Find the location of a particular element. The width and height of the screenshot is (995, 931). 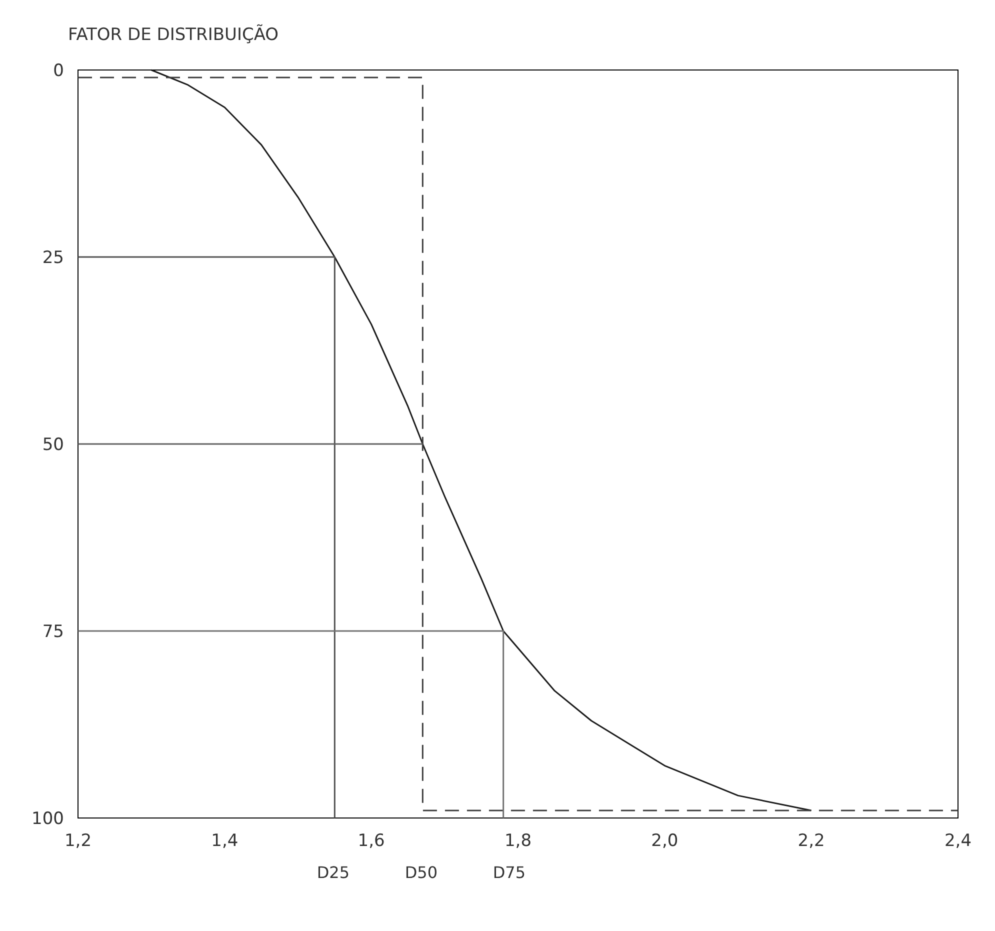

x-tick-label: 1,6 is located at coordinates (371, 841).